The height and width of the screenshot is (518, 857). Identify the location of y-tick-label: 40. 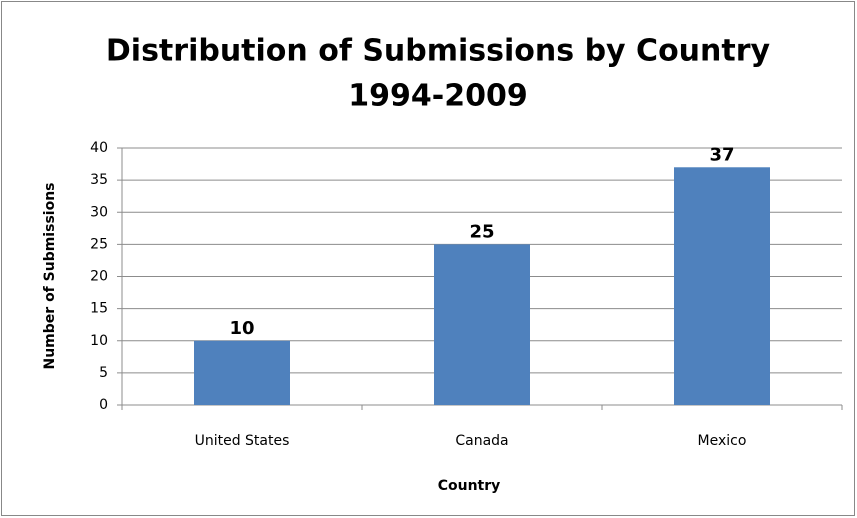
(99, 148).